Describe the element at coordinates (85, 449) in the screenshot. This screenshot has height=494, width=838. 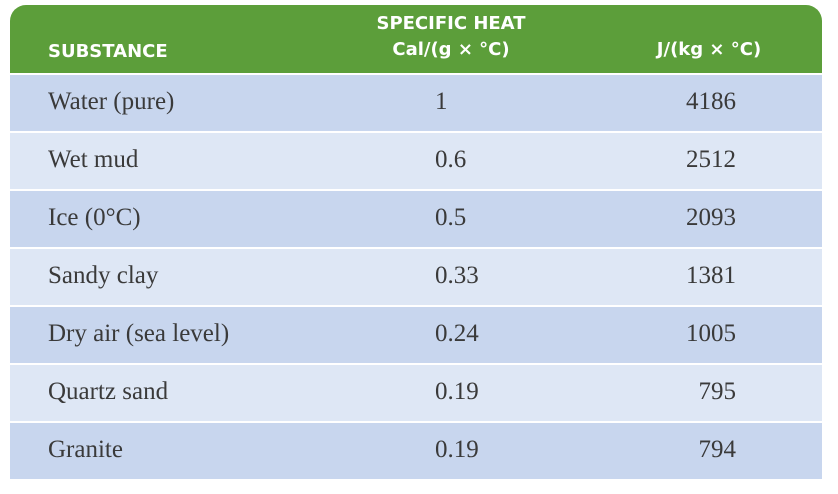
I see `substance-cell: Granite` at that location.